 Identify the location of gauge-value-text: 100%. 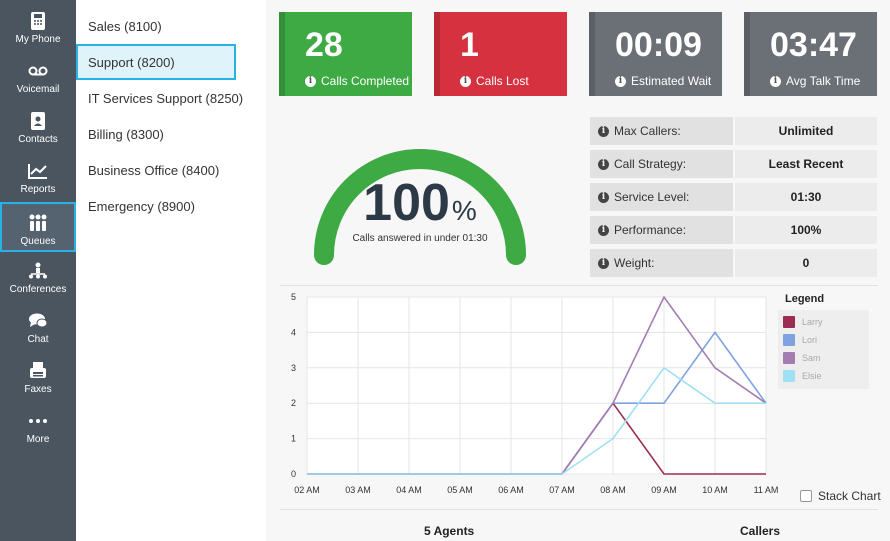
(420, 203).